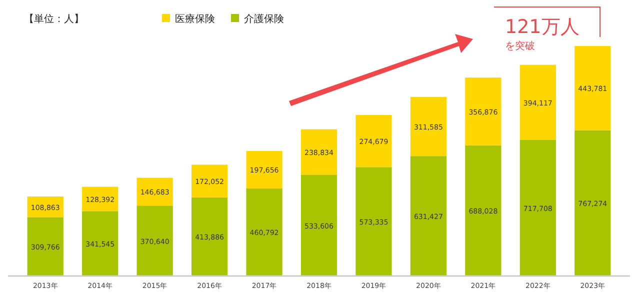  Describe the element at coordinates (195, 19) in the screenshot. I see `legend-label: 医療保険` at that location.